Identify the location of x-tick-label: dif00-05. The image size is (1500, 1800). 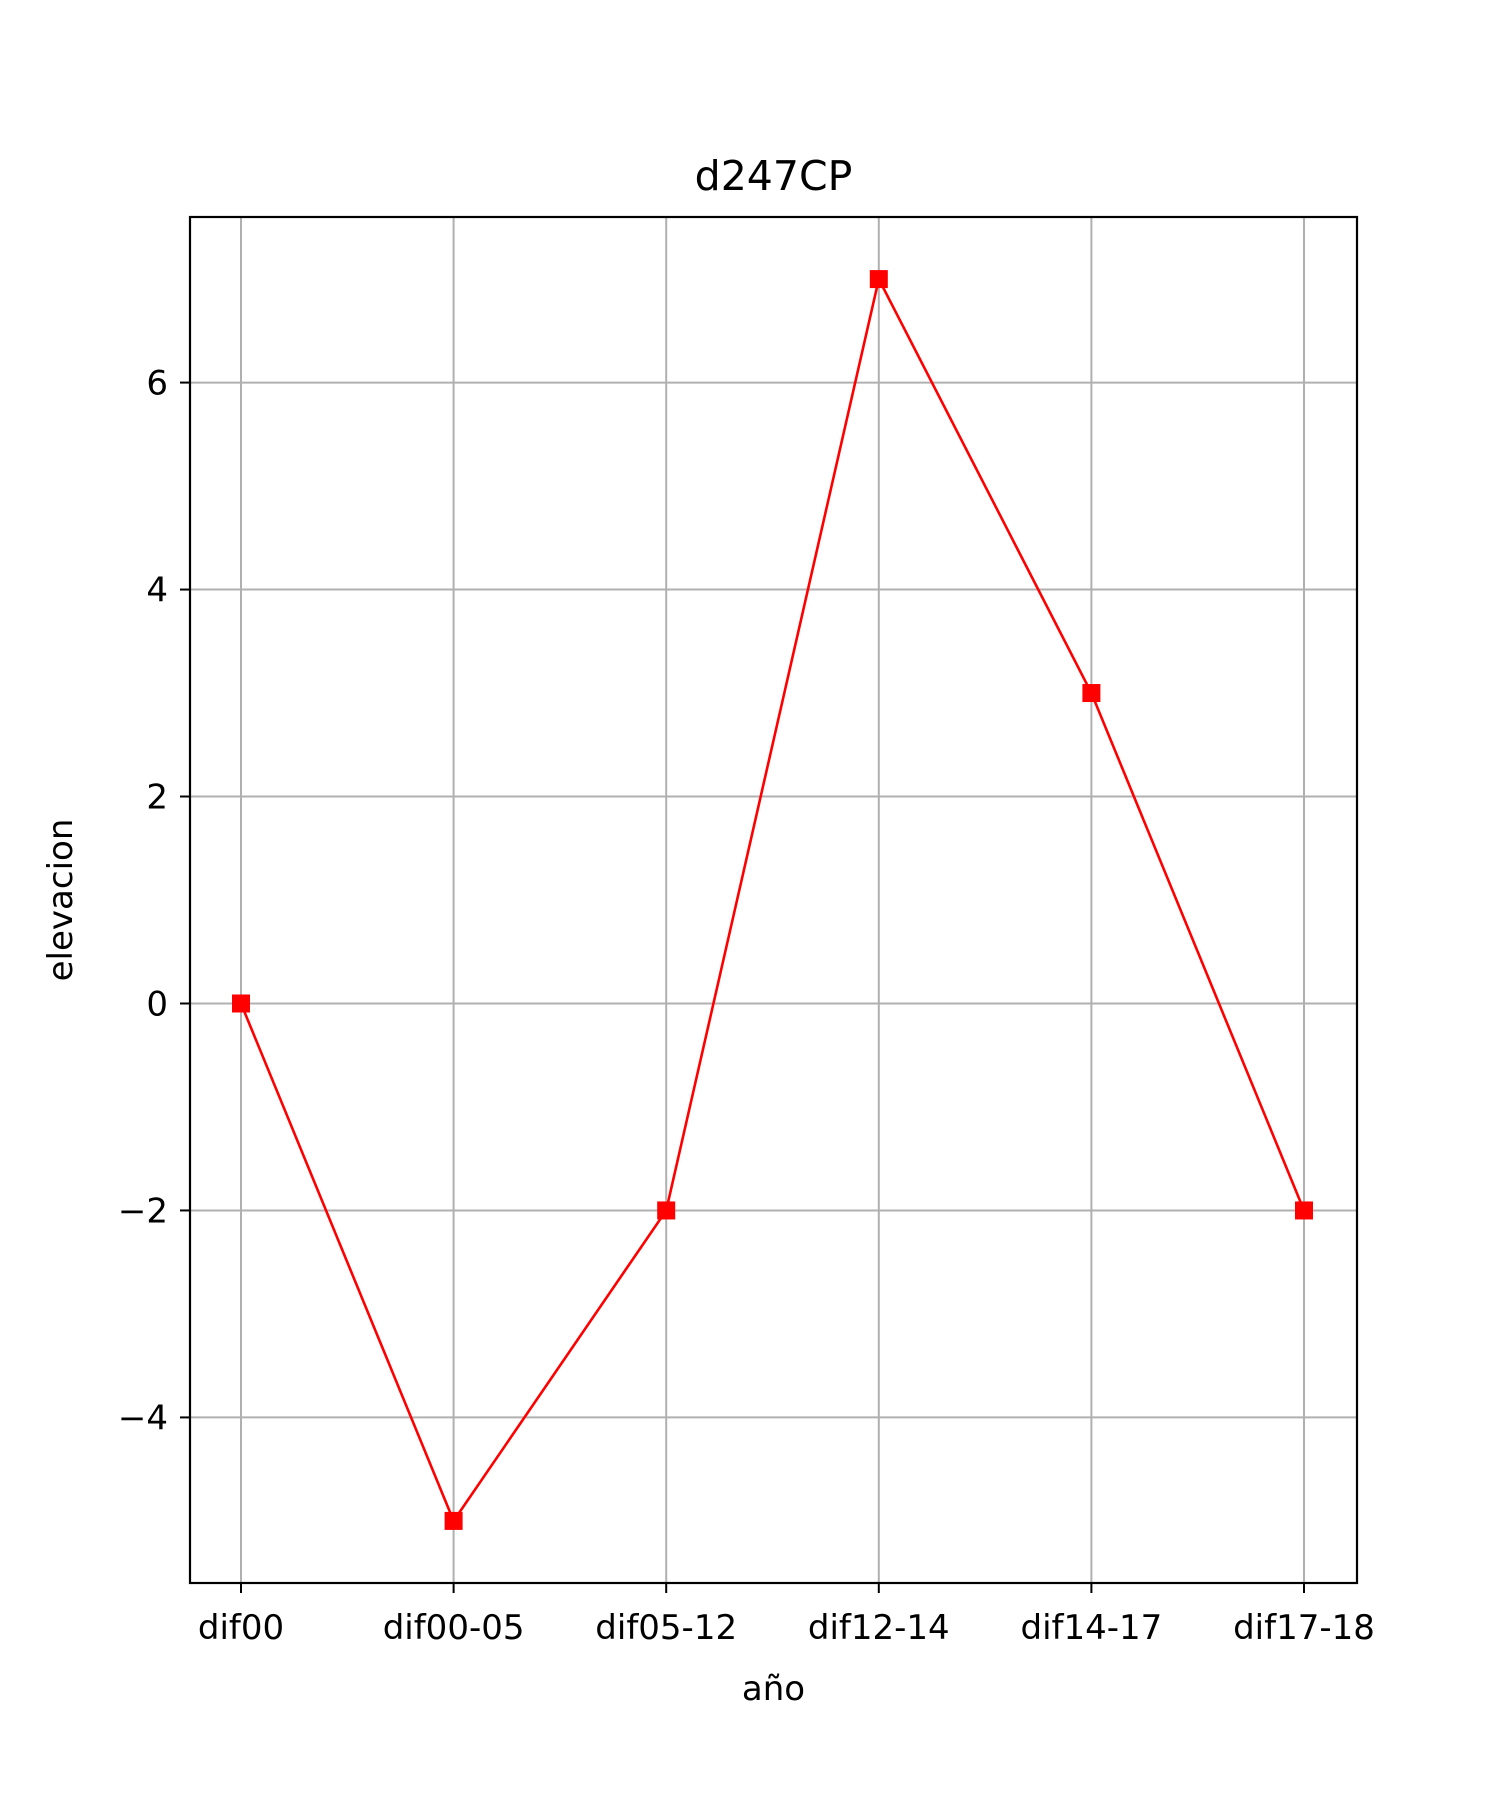
(454, 1628).